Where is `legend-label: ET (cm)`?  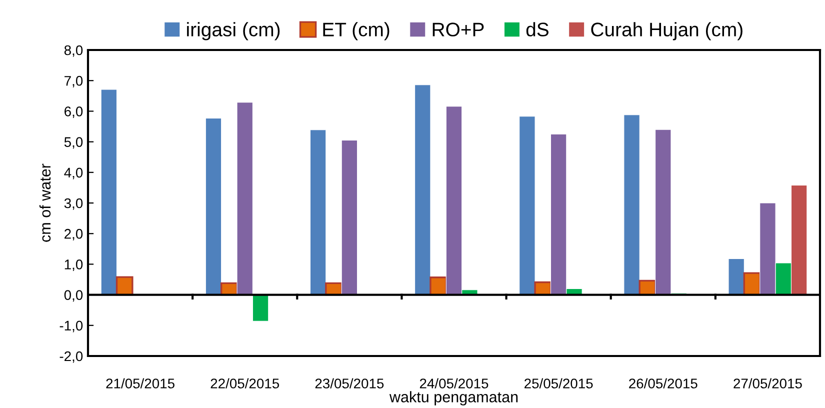 legend-label: ET (cm) is located at coordinates (356, 31).